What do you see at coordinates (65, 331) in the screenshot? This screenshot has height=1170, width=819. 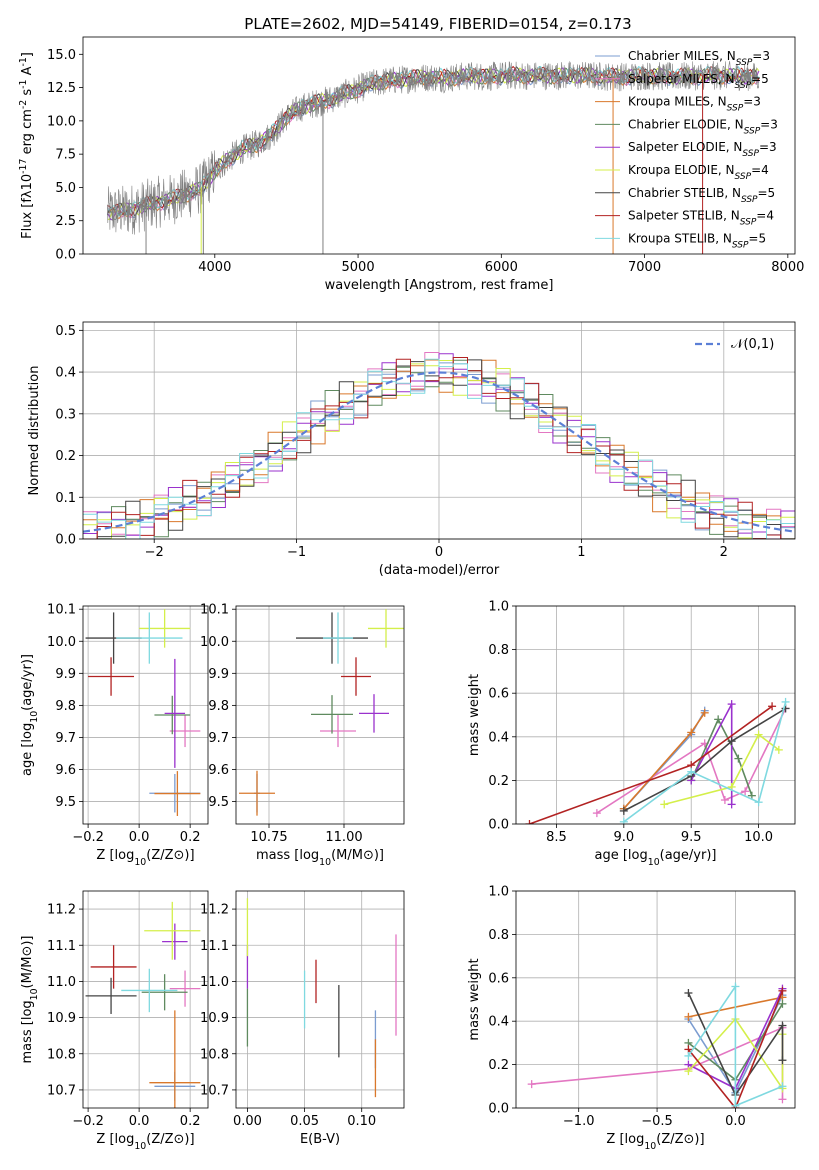 I see `y-tick-label: 0.5` at bounding box center [65, 331].